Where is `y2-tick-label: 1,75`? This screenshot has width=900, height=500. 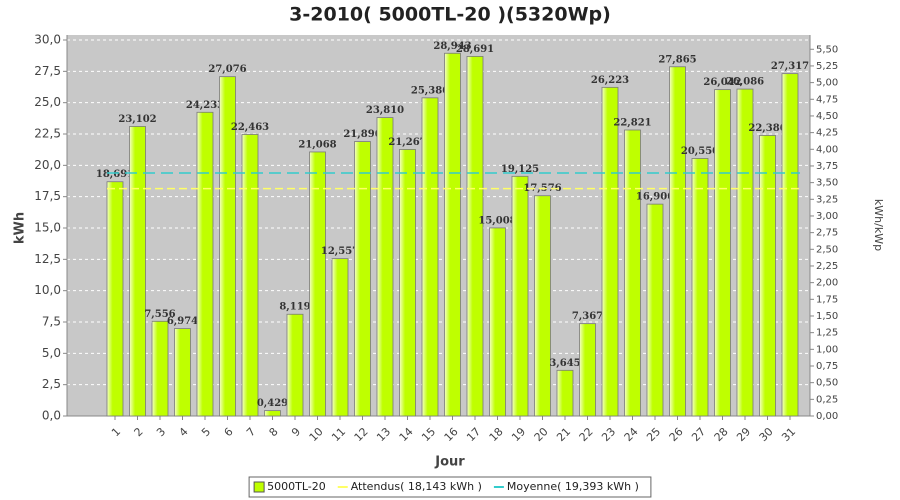
y2-tick-label: 1,75 is located at coordinates (827, 299).